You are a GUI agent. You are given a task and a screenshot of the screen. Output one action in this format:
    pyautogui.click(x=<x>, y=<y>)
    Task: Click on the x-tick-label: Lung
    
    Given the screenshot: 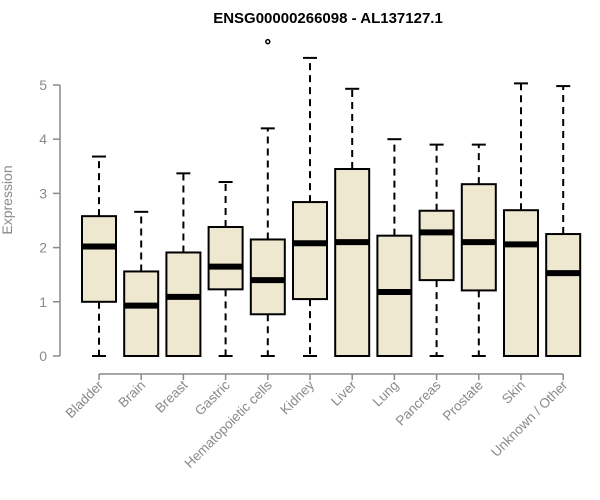 What is the action you would take?
    pyautogui.click(x=386, y=394)
    